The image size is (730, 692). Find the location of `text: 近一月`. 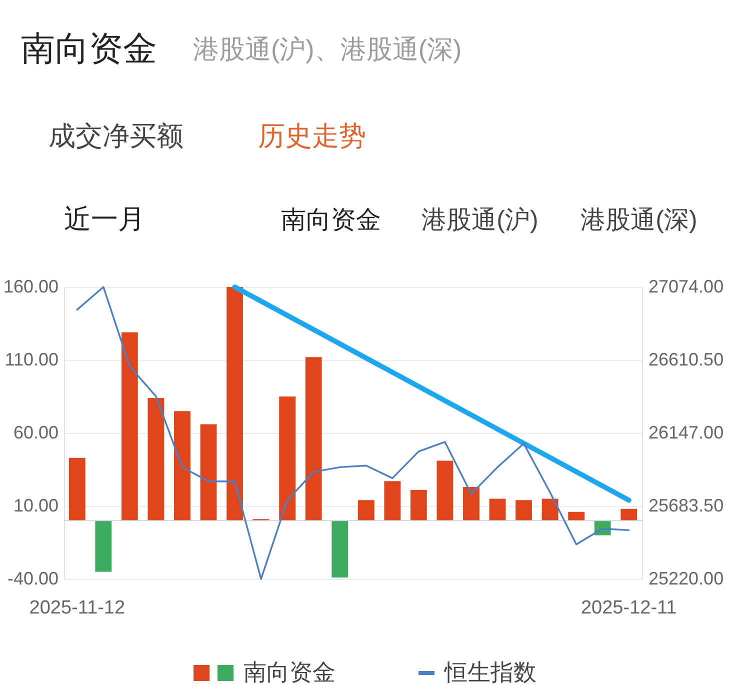

text: 近一月 is located at coordinates (104, 219).